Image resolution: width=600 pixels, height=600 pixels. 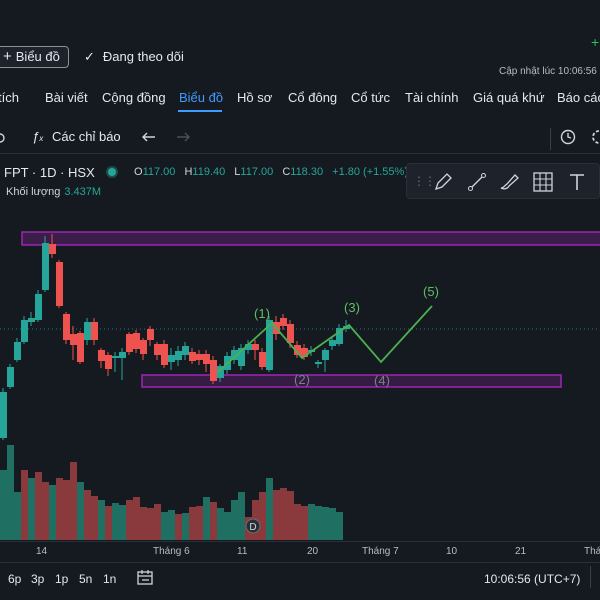 What do you see at coordinates (201, 97) in the screenshot?
I see `tab-chart: Biểu đồ` at bounding box center [201, 97].